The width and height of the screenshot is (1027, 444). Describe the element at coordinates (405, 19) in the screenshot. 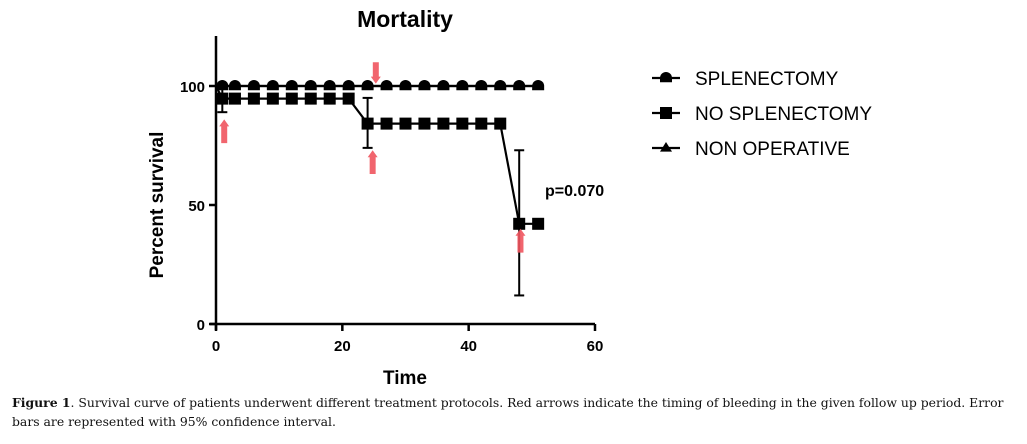

I see `chart-title: Mortality` at that location.